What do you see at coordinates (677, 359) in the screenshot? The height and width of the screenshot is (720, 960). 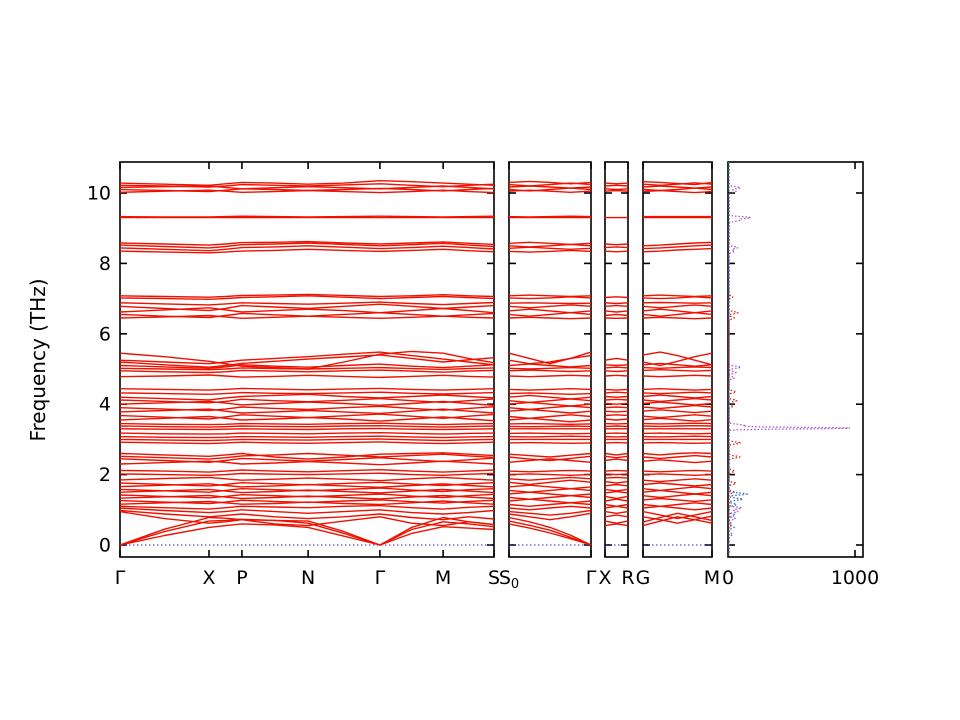 I see `panel-frame-G-M-path` at bounding box center [677, 359].